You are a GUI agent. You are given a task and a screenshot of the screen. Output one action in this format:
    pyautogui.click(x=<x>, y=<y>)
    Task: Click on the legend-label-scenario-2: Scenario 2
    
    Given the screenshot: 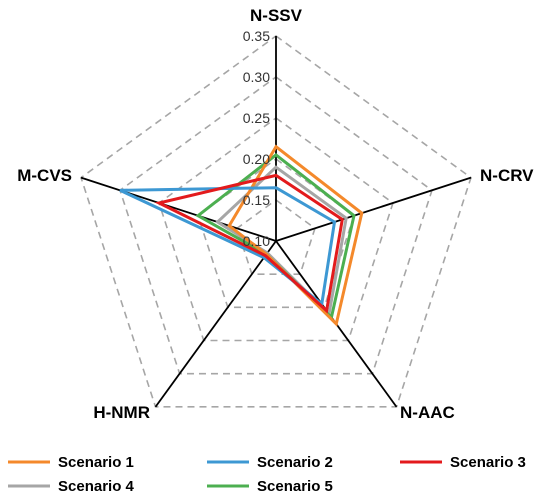 What is the action you would take?
    pyautogui.click(x=295, y=462)
    